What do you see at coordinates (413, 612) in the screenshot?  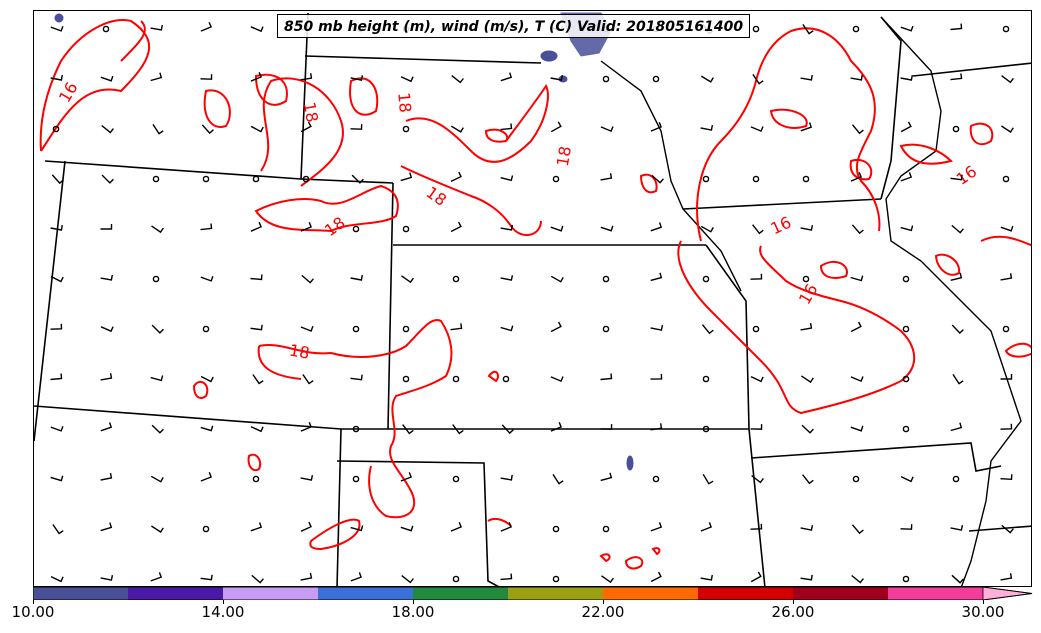 I see `colorbar-tick-label: 18.00` at bounding box center [413, 612].